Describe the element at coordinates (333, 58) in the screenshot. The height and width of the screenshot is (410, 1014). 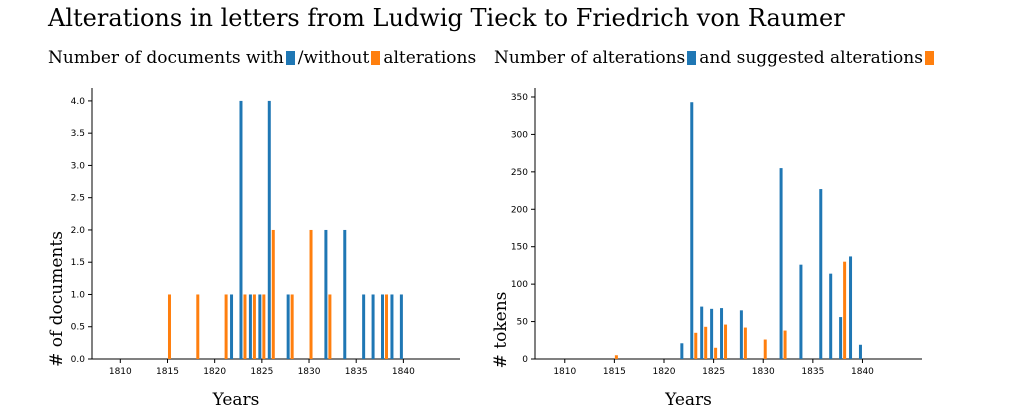
I see `legend-text-2: /without` at that location.